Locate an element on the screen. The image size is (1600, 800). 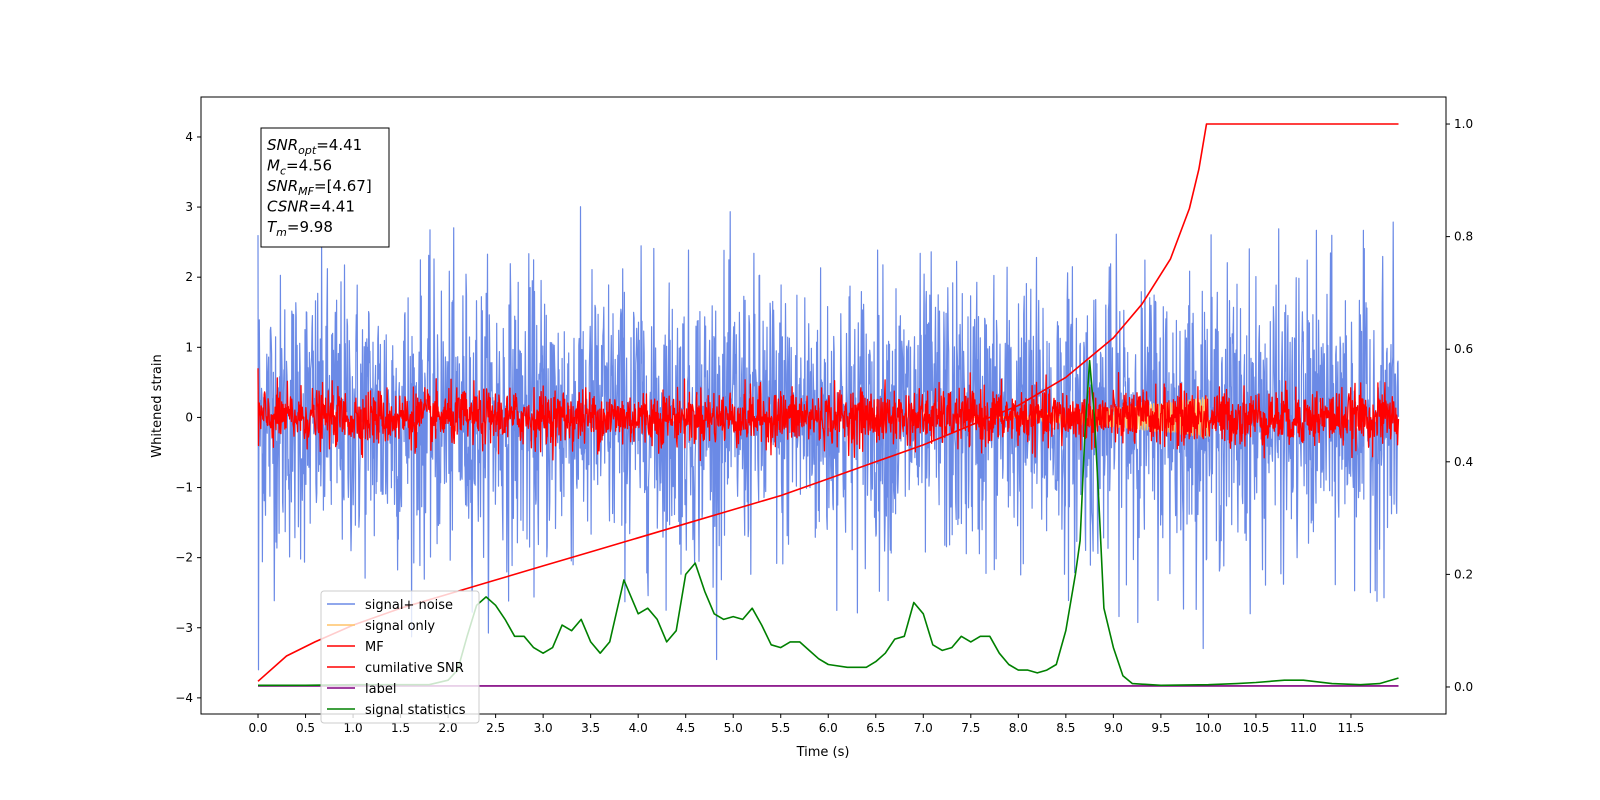
y-tick-label: 0 is located at coordinates (189, 417).